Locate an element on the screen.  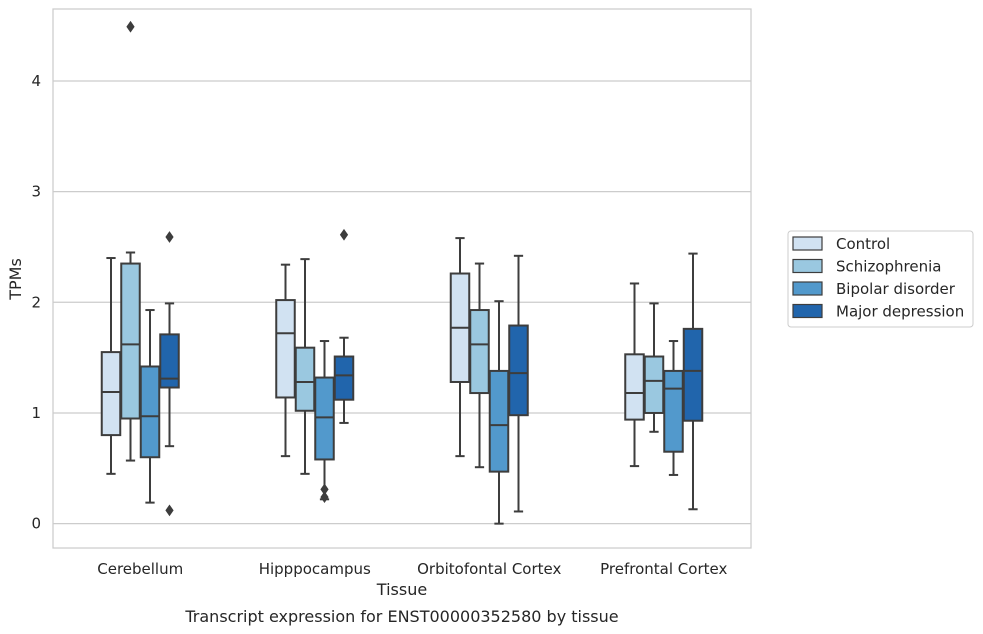
legend-label: Schizophrenia is located at coordinates (888, 267).